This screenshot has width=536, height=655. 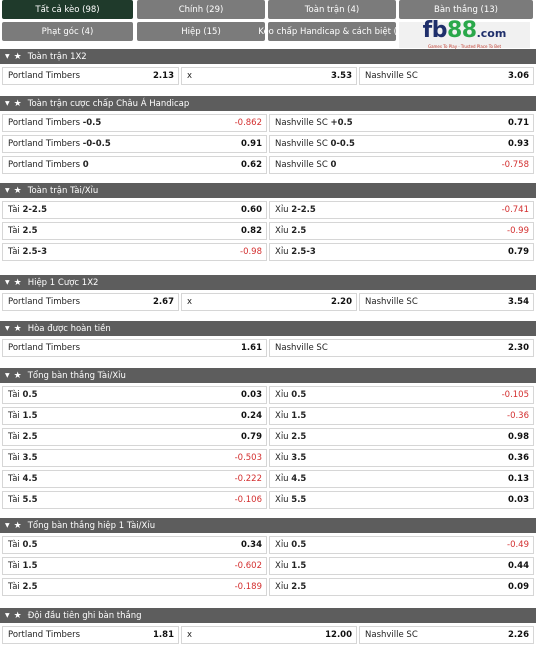 I want to click on handicap-line: 0.5, so click(x=30, y=395).